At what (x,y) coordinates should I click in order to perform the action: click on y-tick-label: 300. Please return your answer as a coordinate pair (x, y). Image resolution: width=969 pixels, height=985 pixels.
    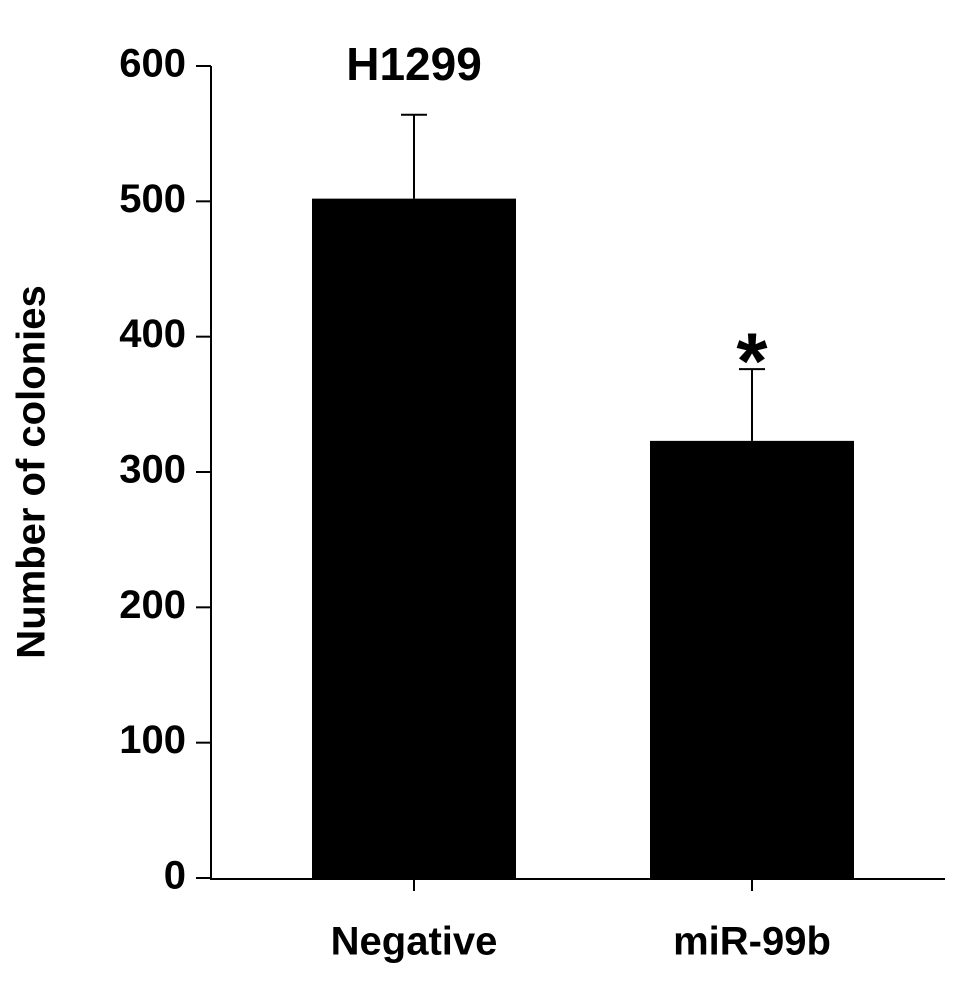
    Looking at the image, I should click on (152, 470).